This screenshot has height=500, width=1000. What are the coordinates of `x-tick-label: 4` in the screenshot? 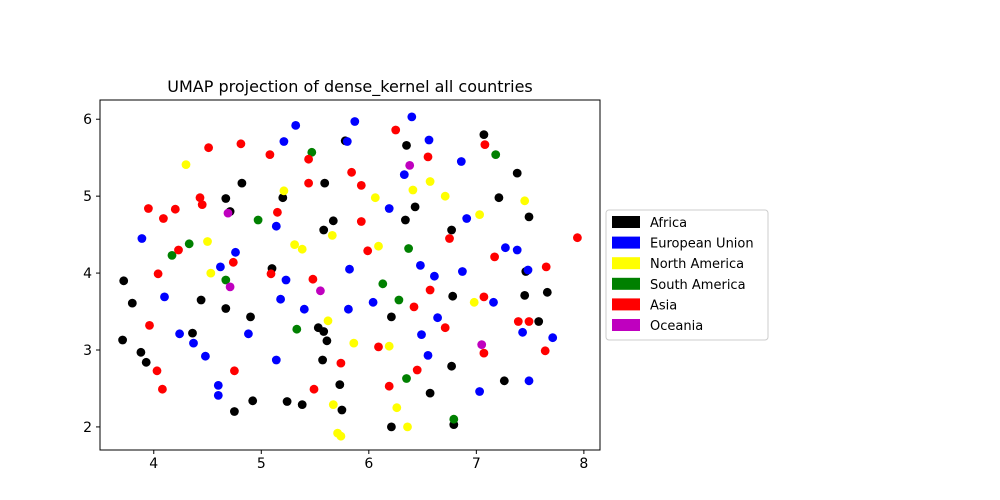 It's located at (153, 464).